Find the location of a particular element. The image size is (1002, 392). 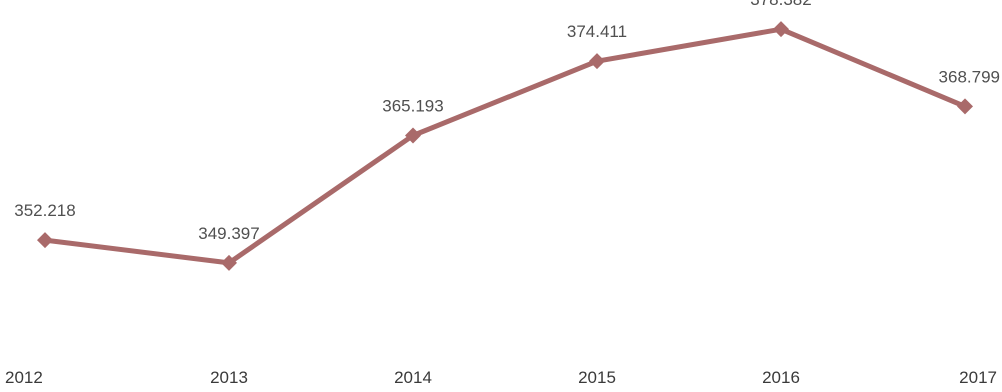

data-label-2012: 352.218 is located at coordinates (44, 210).